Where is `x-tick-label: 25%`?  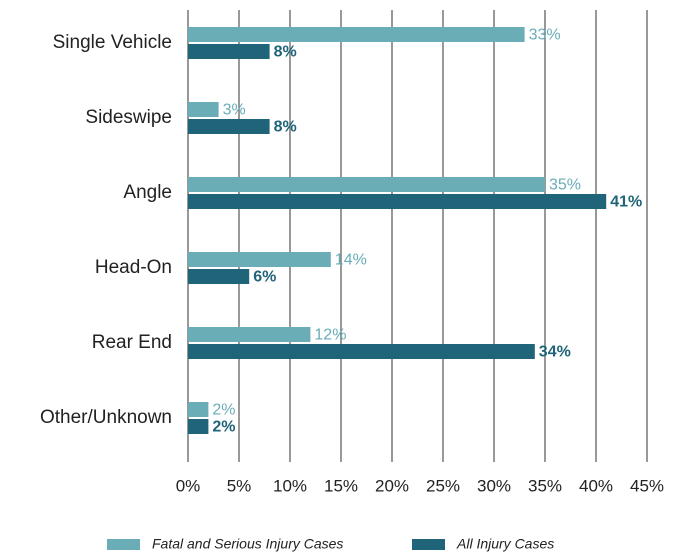
x-tick-label: 25% is located at coordinates (443, 485).